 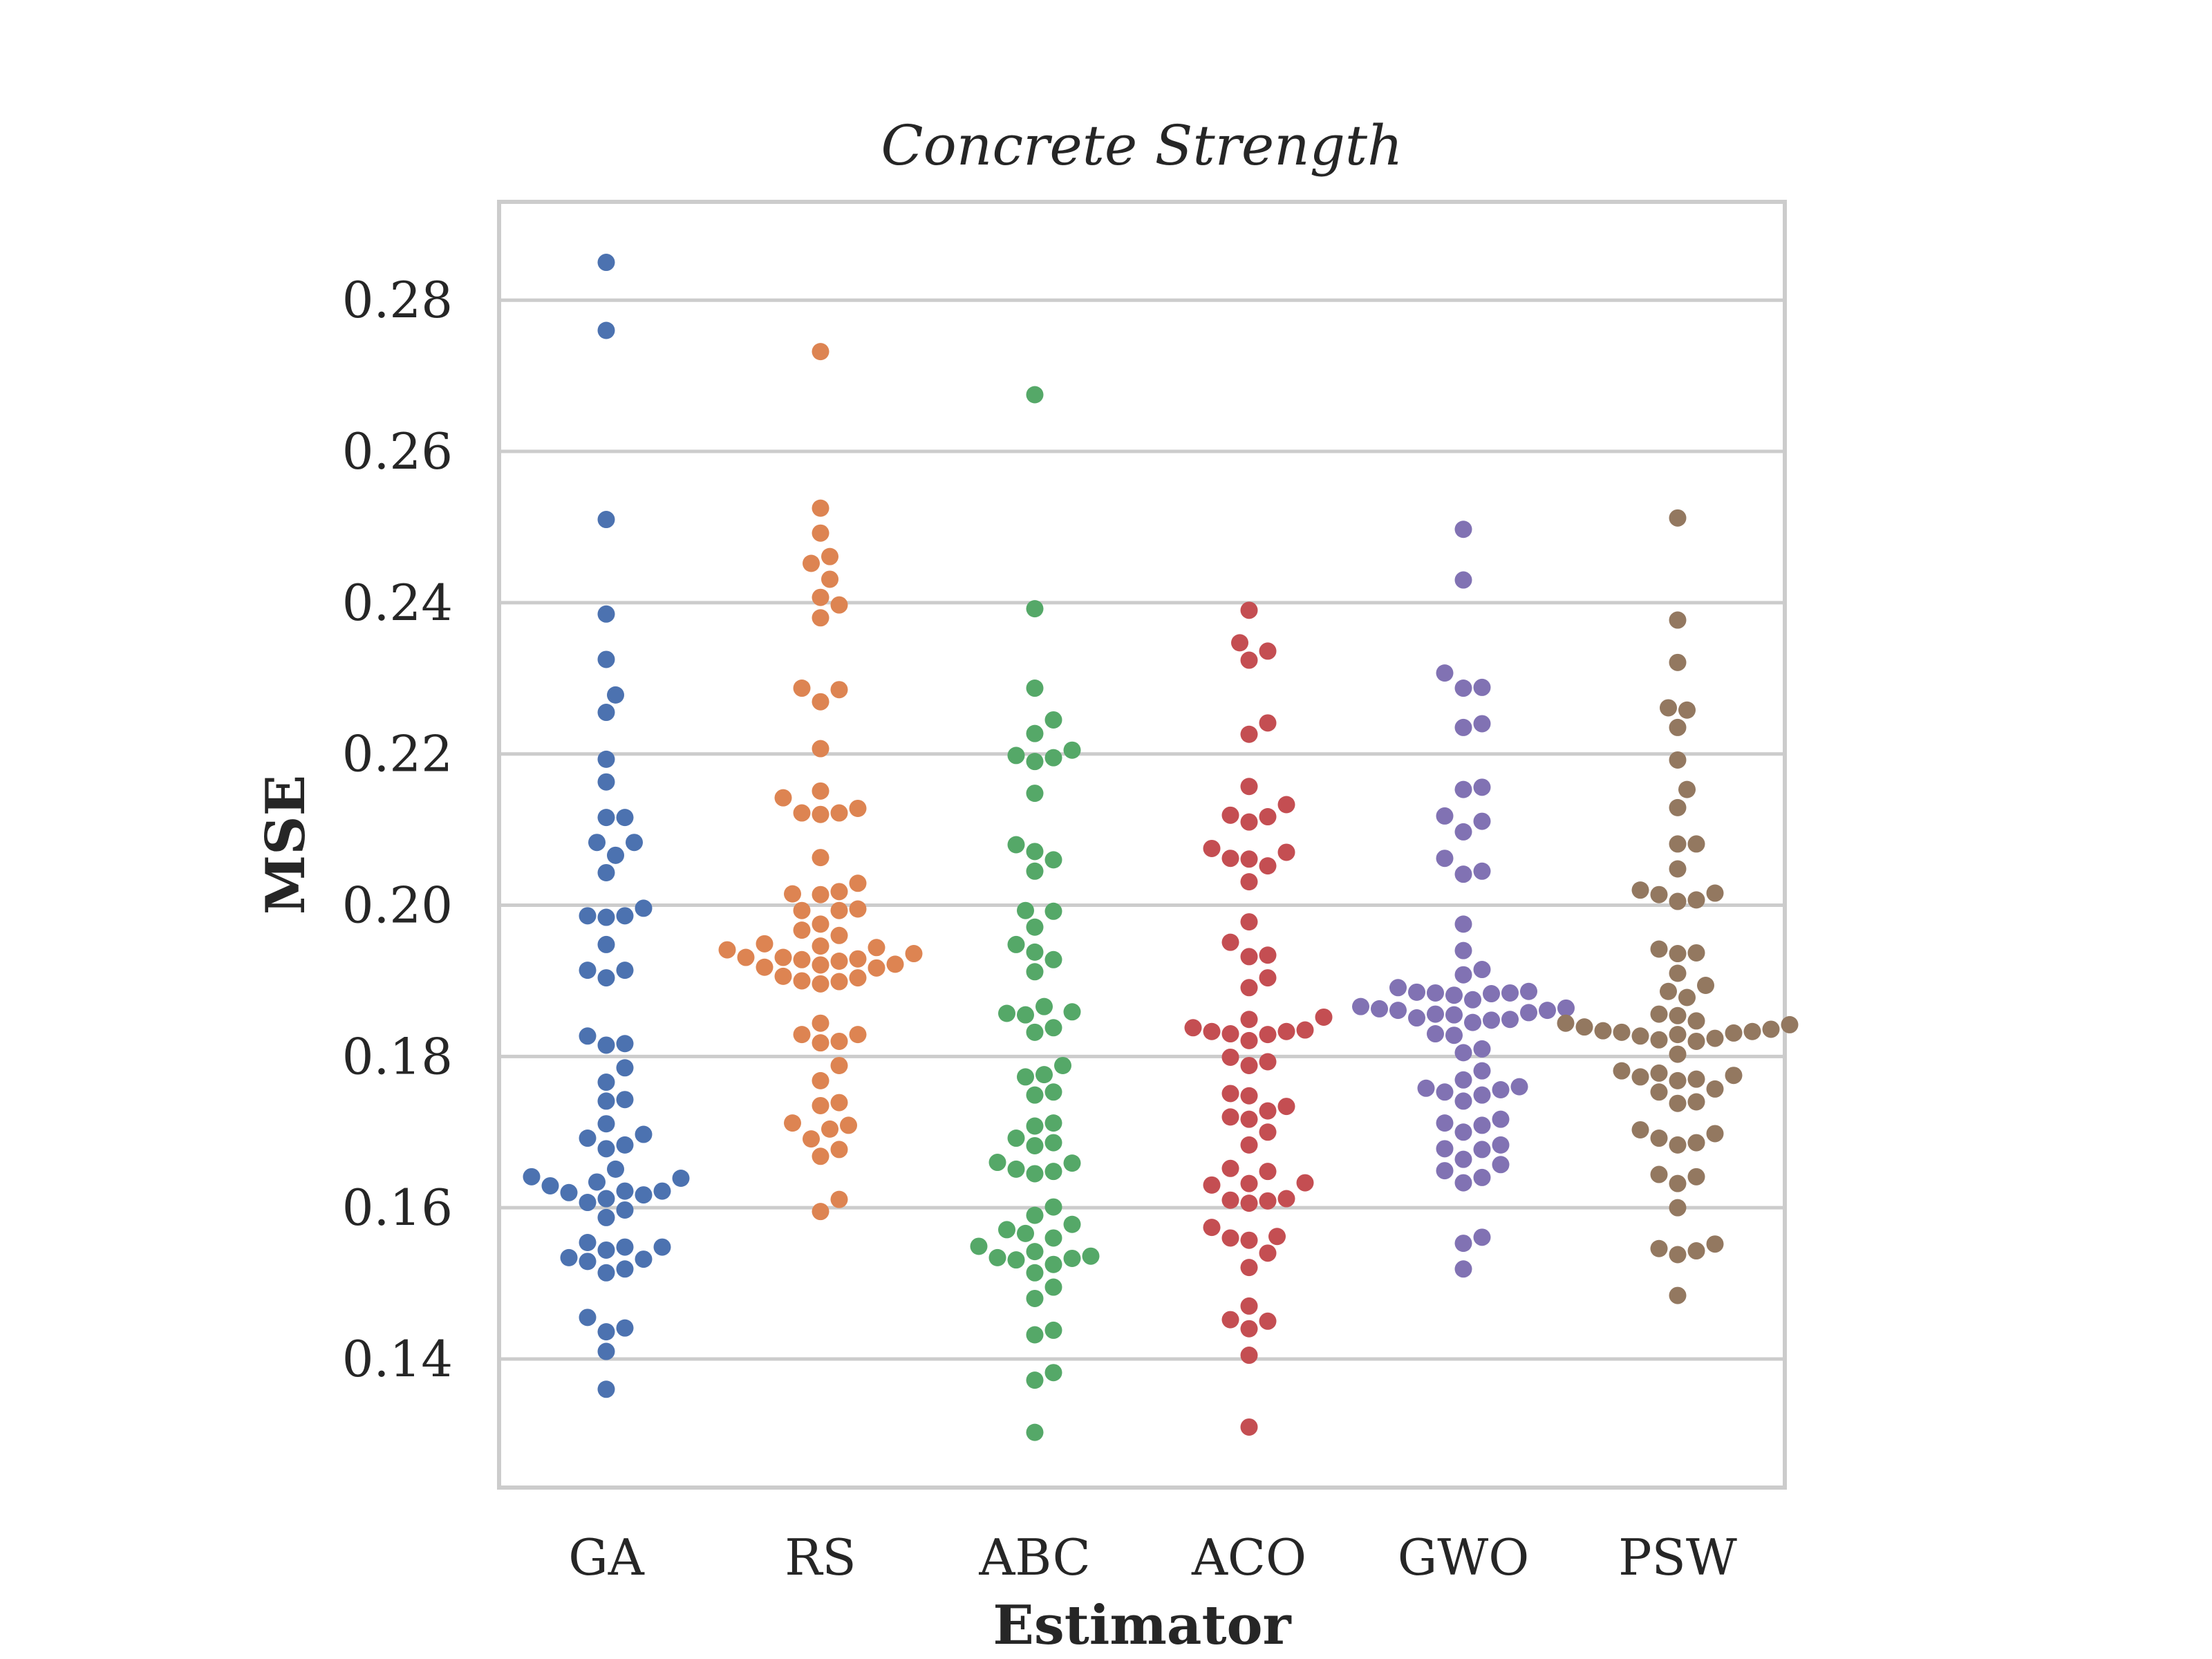 I want to click on y-tick-label: 0.28, so click(x=398, y=300).